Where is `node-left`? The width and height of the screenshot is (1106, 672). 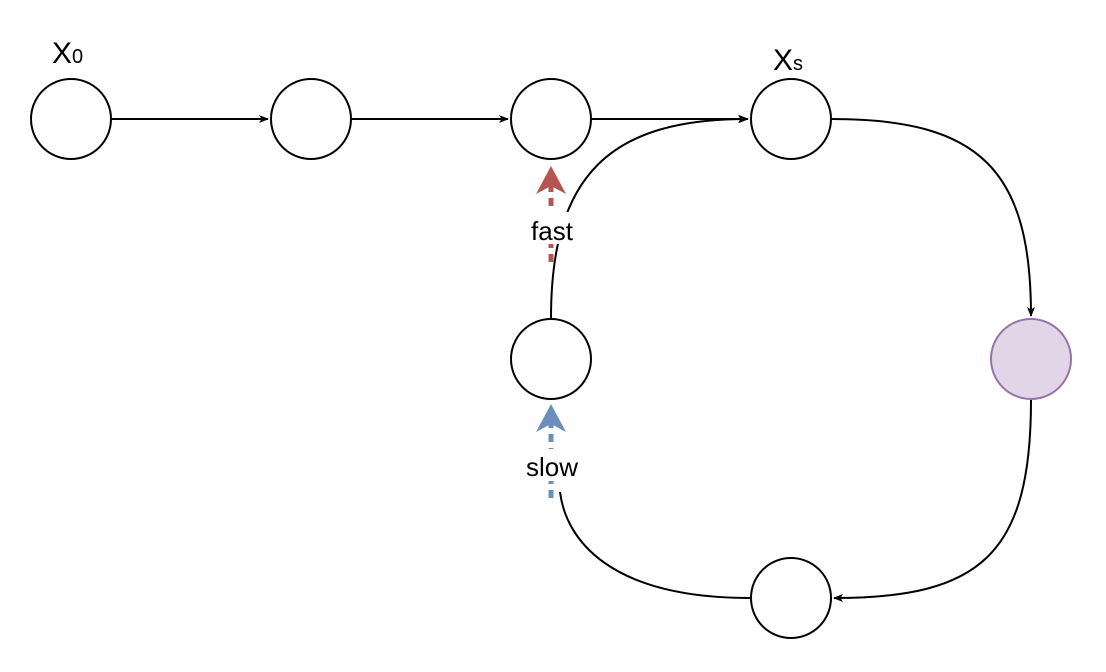 node-left is located at coordinates (551, 359).